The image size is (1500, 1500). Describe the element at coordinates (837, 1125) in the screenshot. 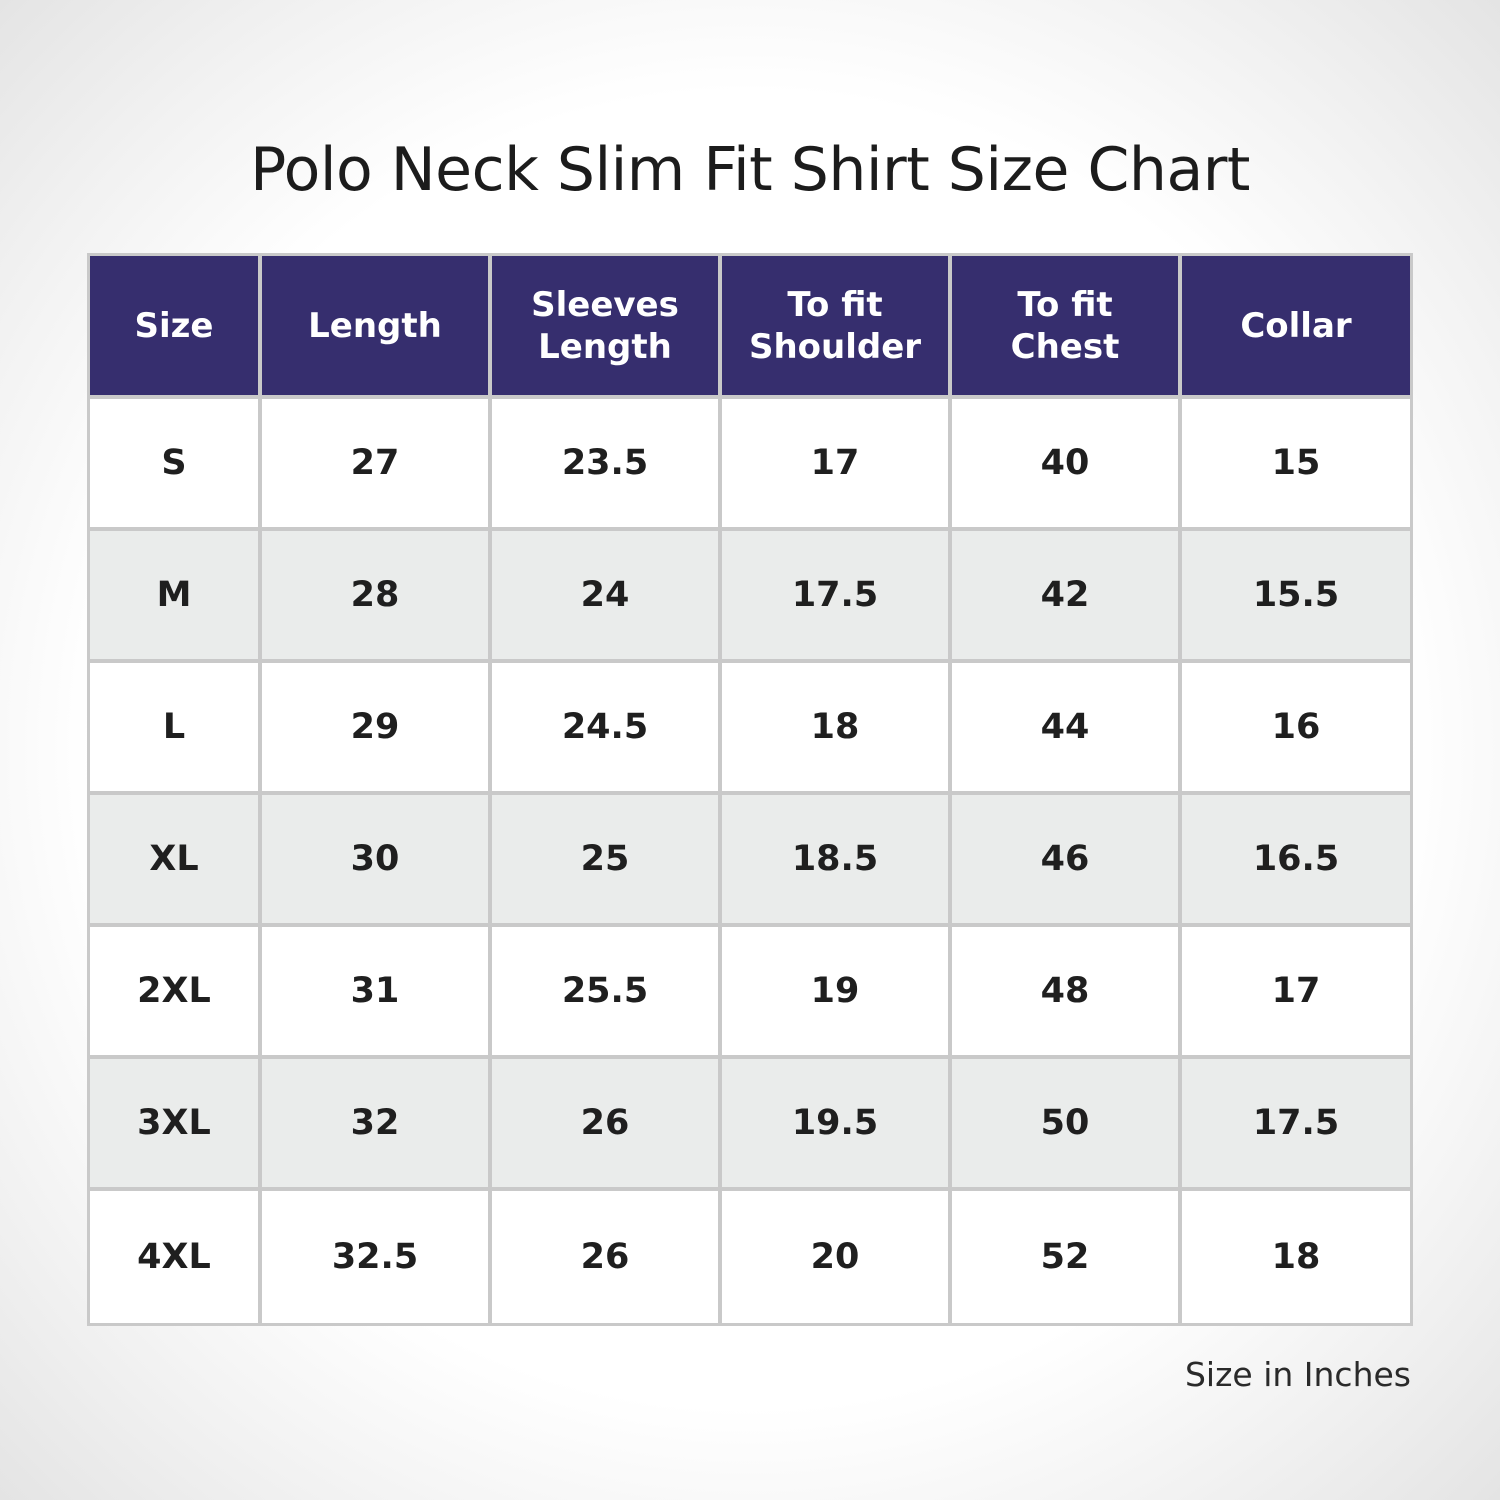

I see `cell-shoulder: 19.5` at that location.